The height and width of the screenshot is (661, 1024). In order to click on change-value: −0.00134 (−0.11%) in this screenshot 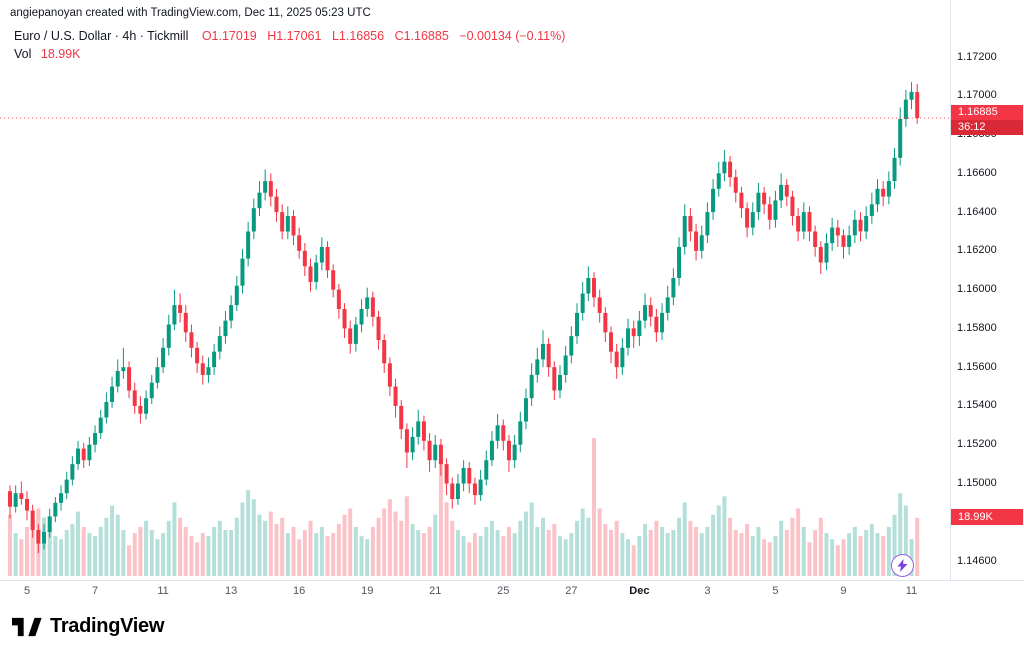, I will do `click(512, 36)`.